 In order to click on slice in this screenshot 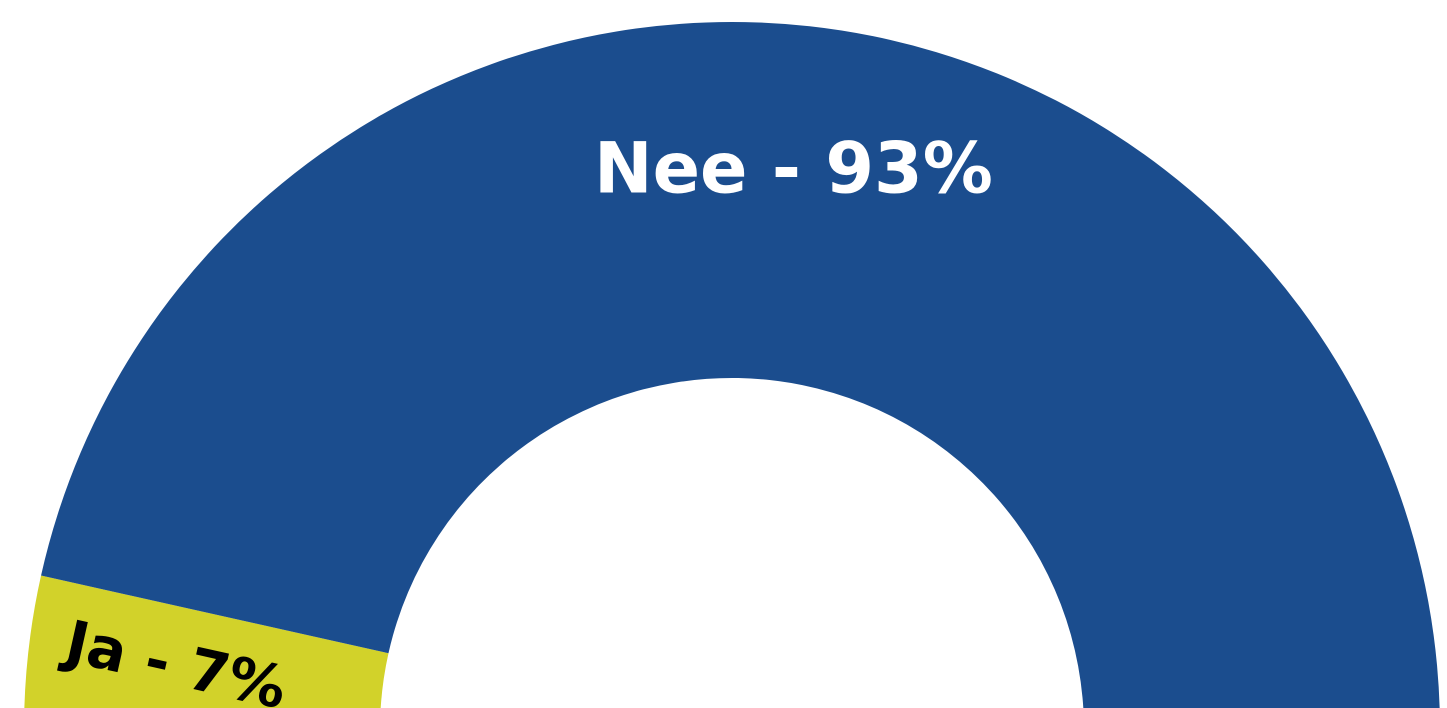, I will do `click(206, 641)`.